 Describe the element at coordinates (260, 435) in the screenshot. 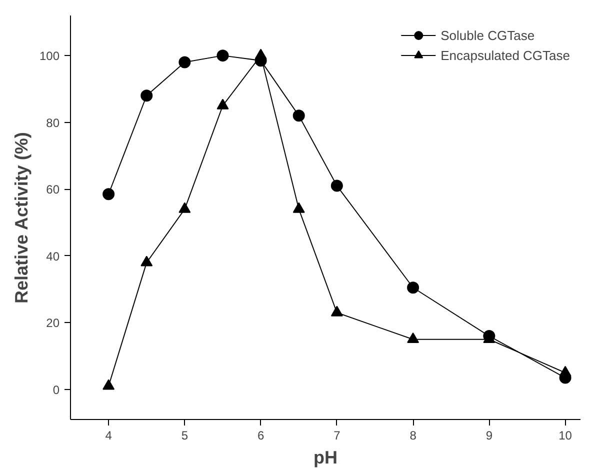

I see `x-tick-label: 6` at that location.